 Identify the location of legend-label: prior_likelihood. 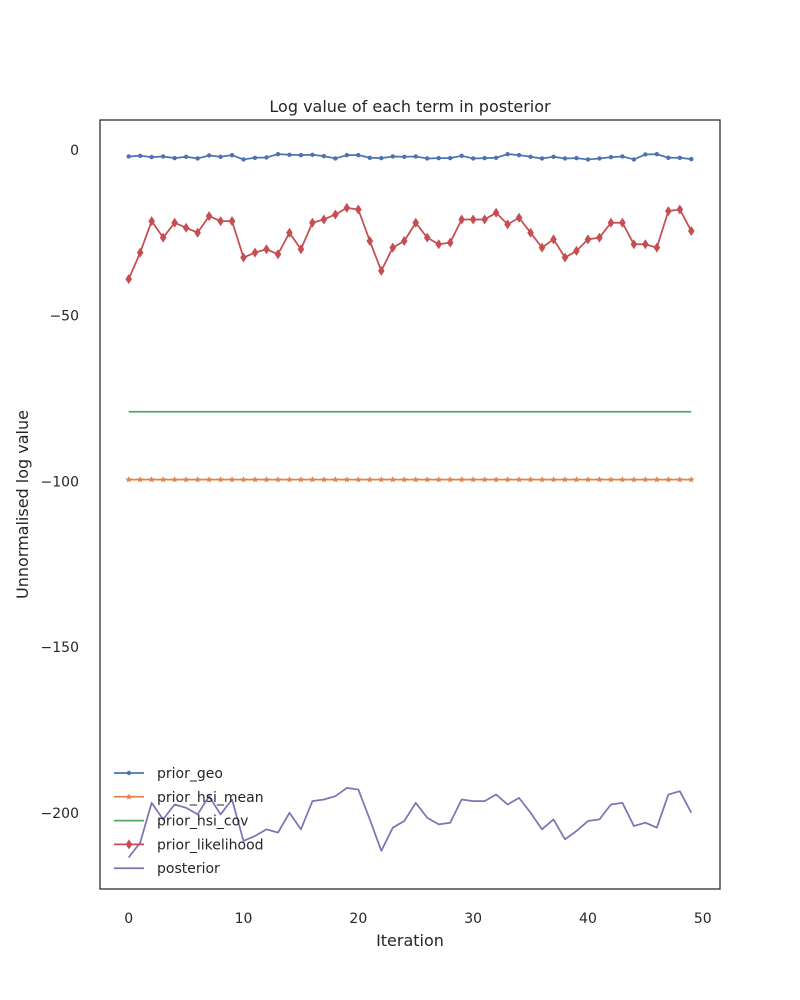
(210, 845).